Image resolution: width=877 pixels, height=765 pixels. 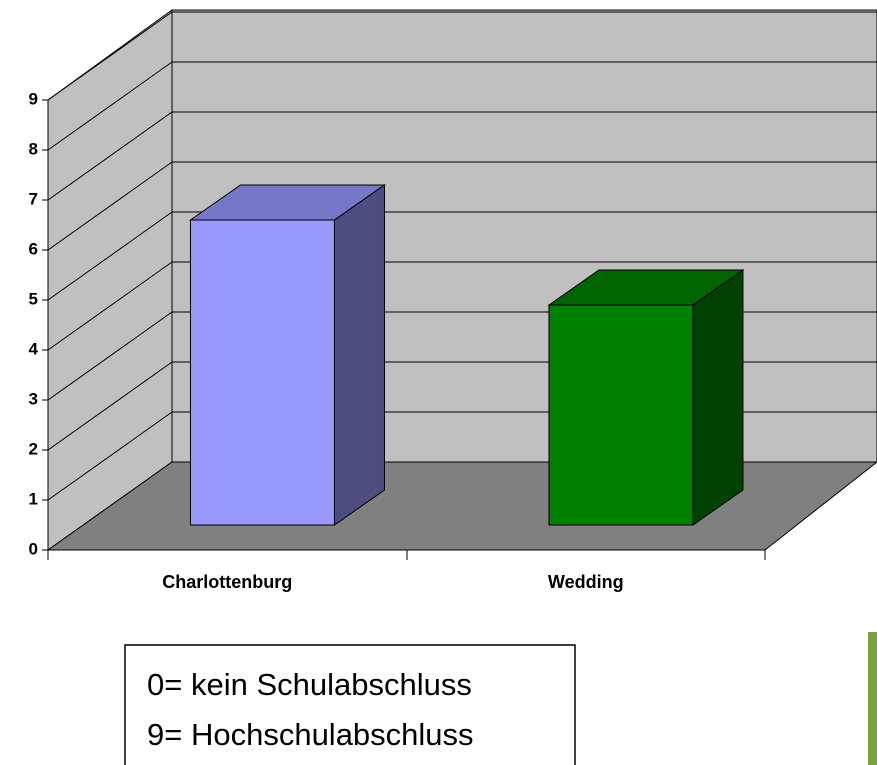 What do you see at coordinates (310, 734) in the screenshot?
I see `annotation: 9= Hochschulabschluss` at bounding box center [310, 734].